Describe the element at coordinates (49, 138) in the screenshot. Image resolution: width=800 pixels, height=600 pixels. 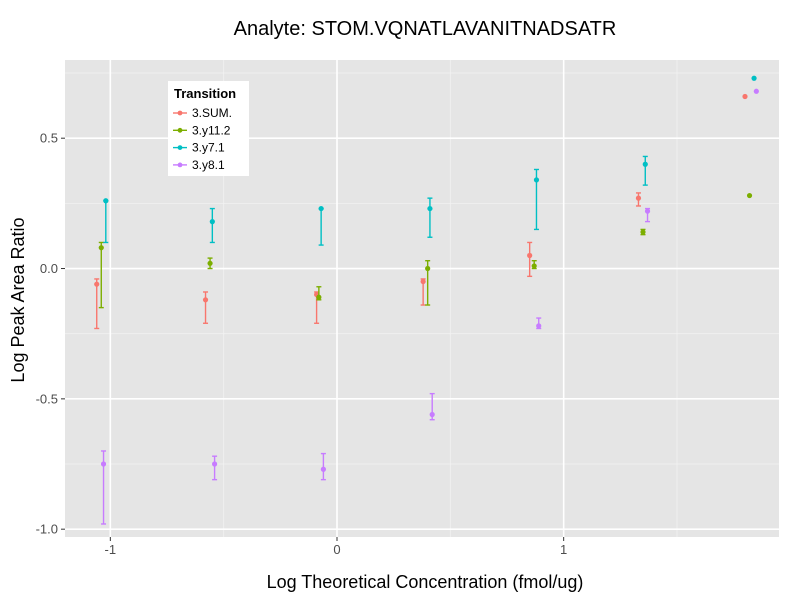
I see `y-tick-label: 0.5` at that location.